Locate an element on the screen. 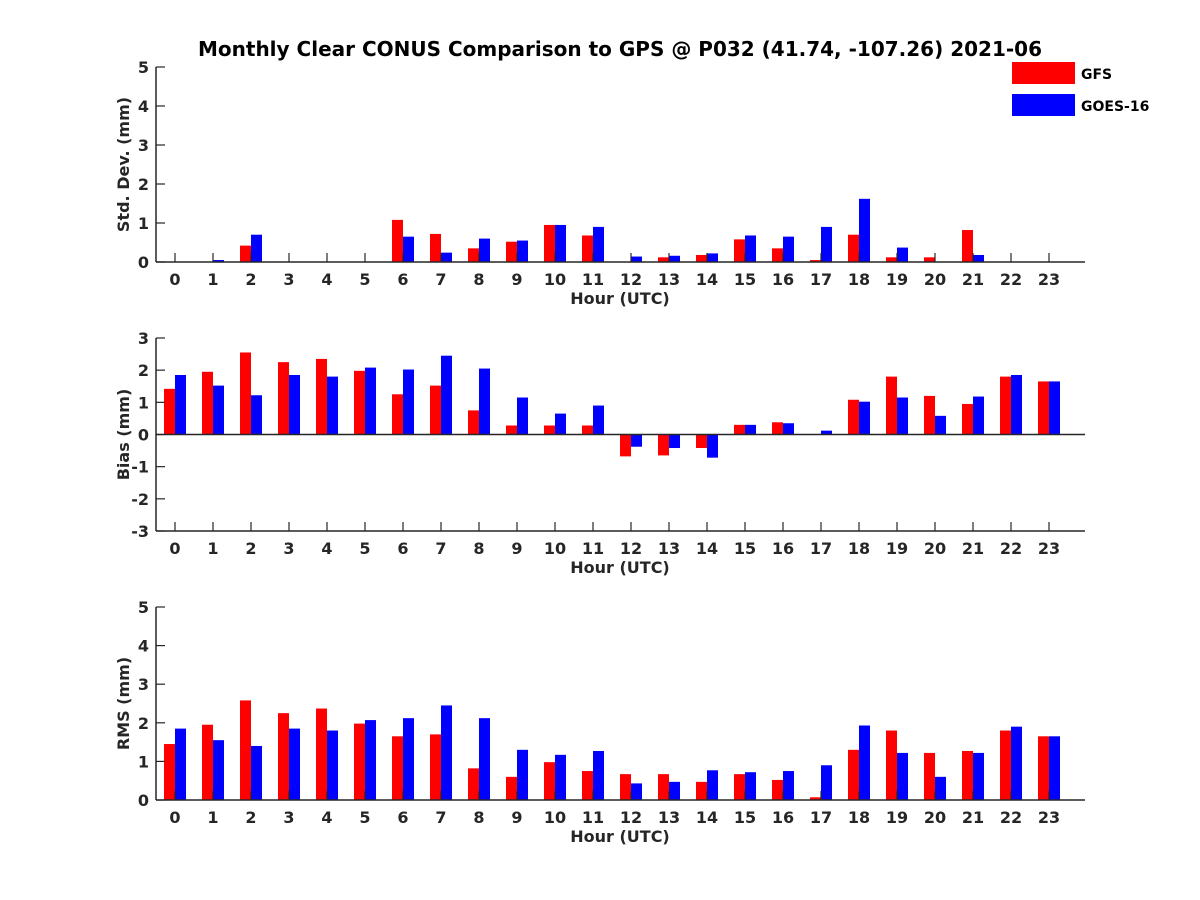 This screenshot has width=1200, height=900. rms-x-tick-label: 9 is located at coordinates (516, 817).